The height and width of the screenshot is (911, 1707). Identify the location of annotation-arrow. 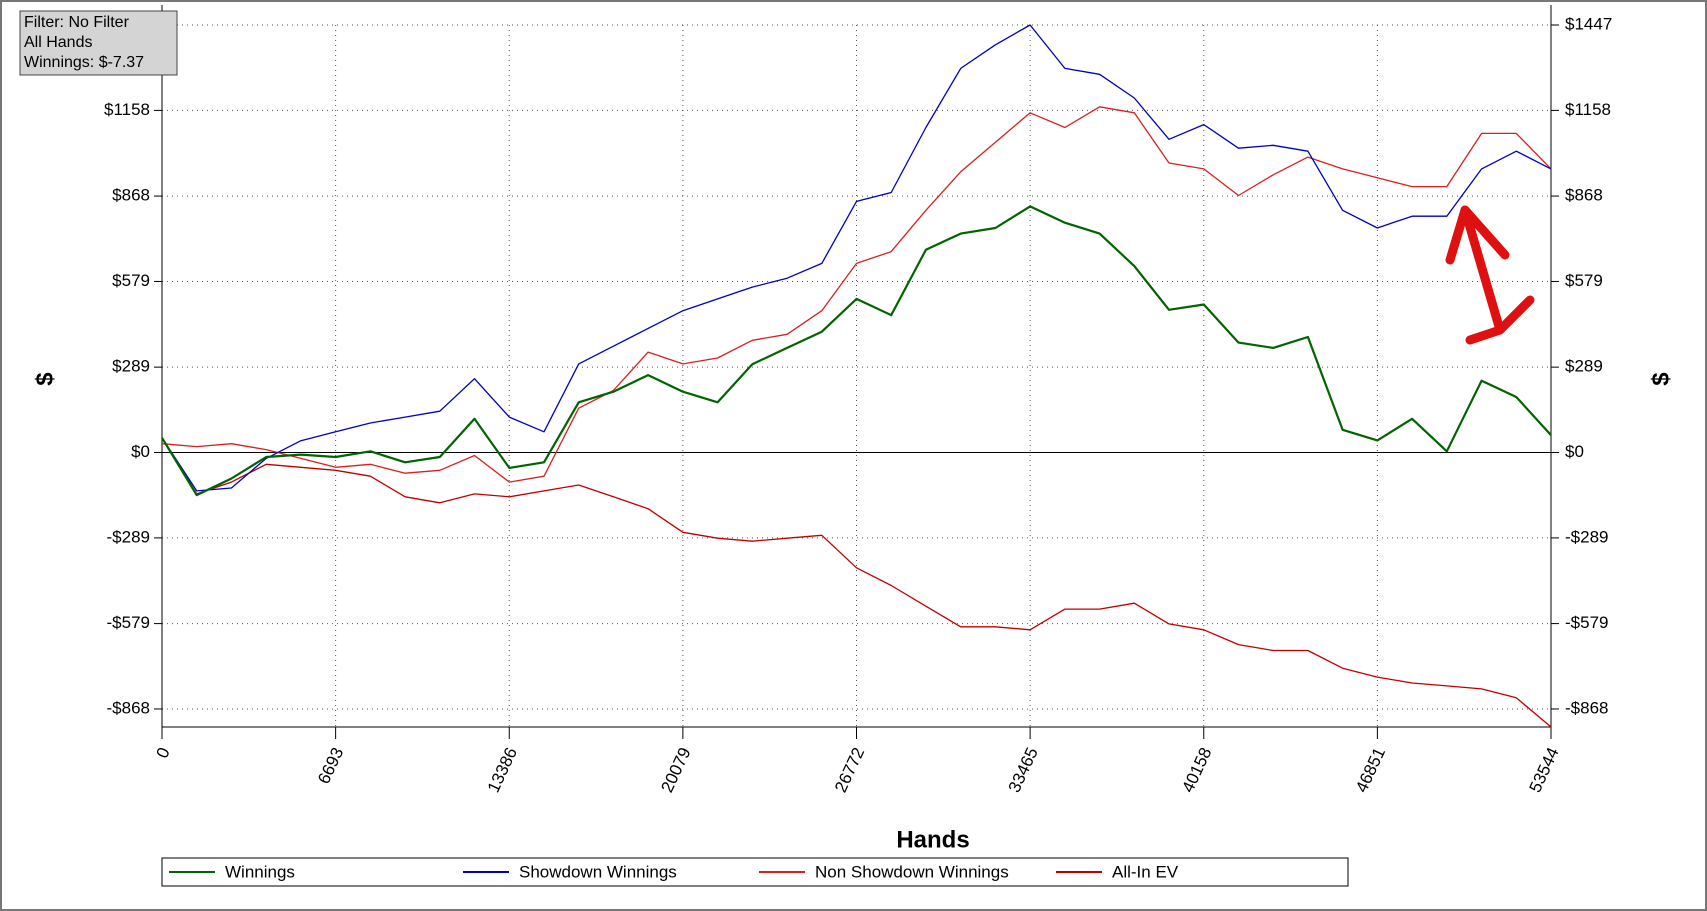
(1490, 275).